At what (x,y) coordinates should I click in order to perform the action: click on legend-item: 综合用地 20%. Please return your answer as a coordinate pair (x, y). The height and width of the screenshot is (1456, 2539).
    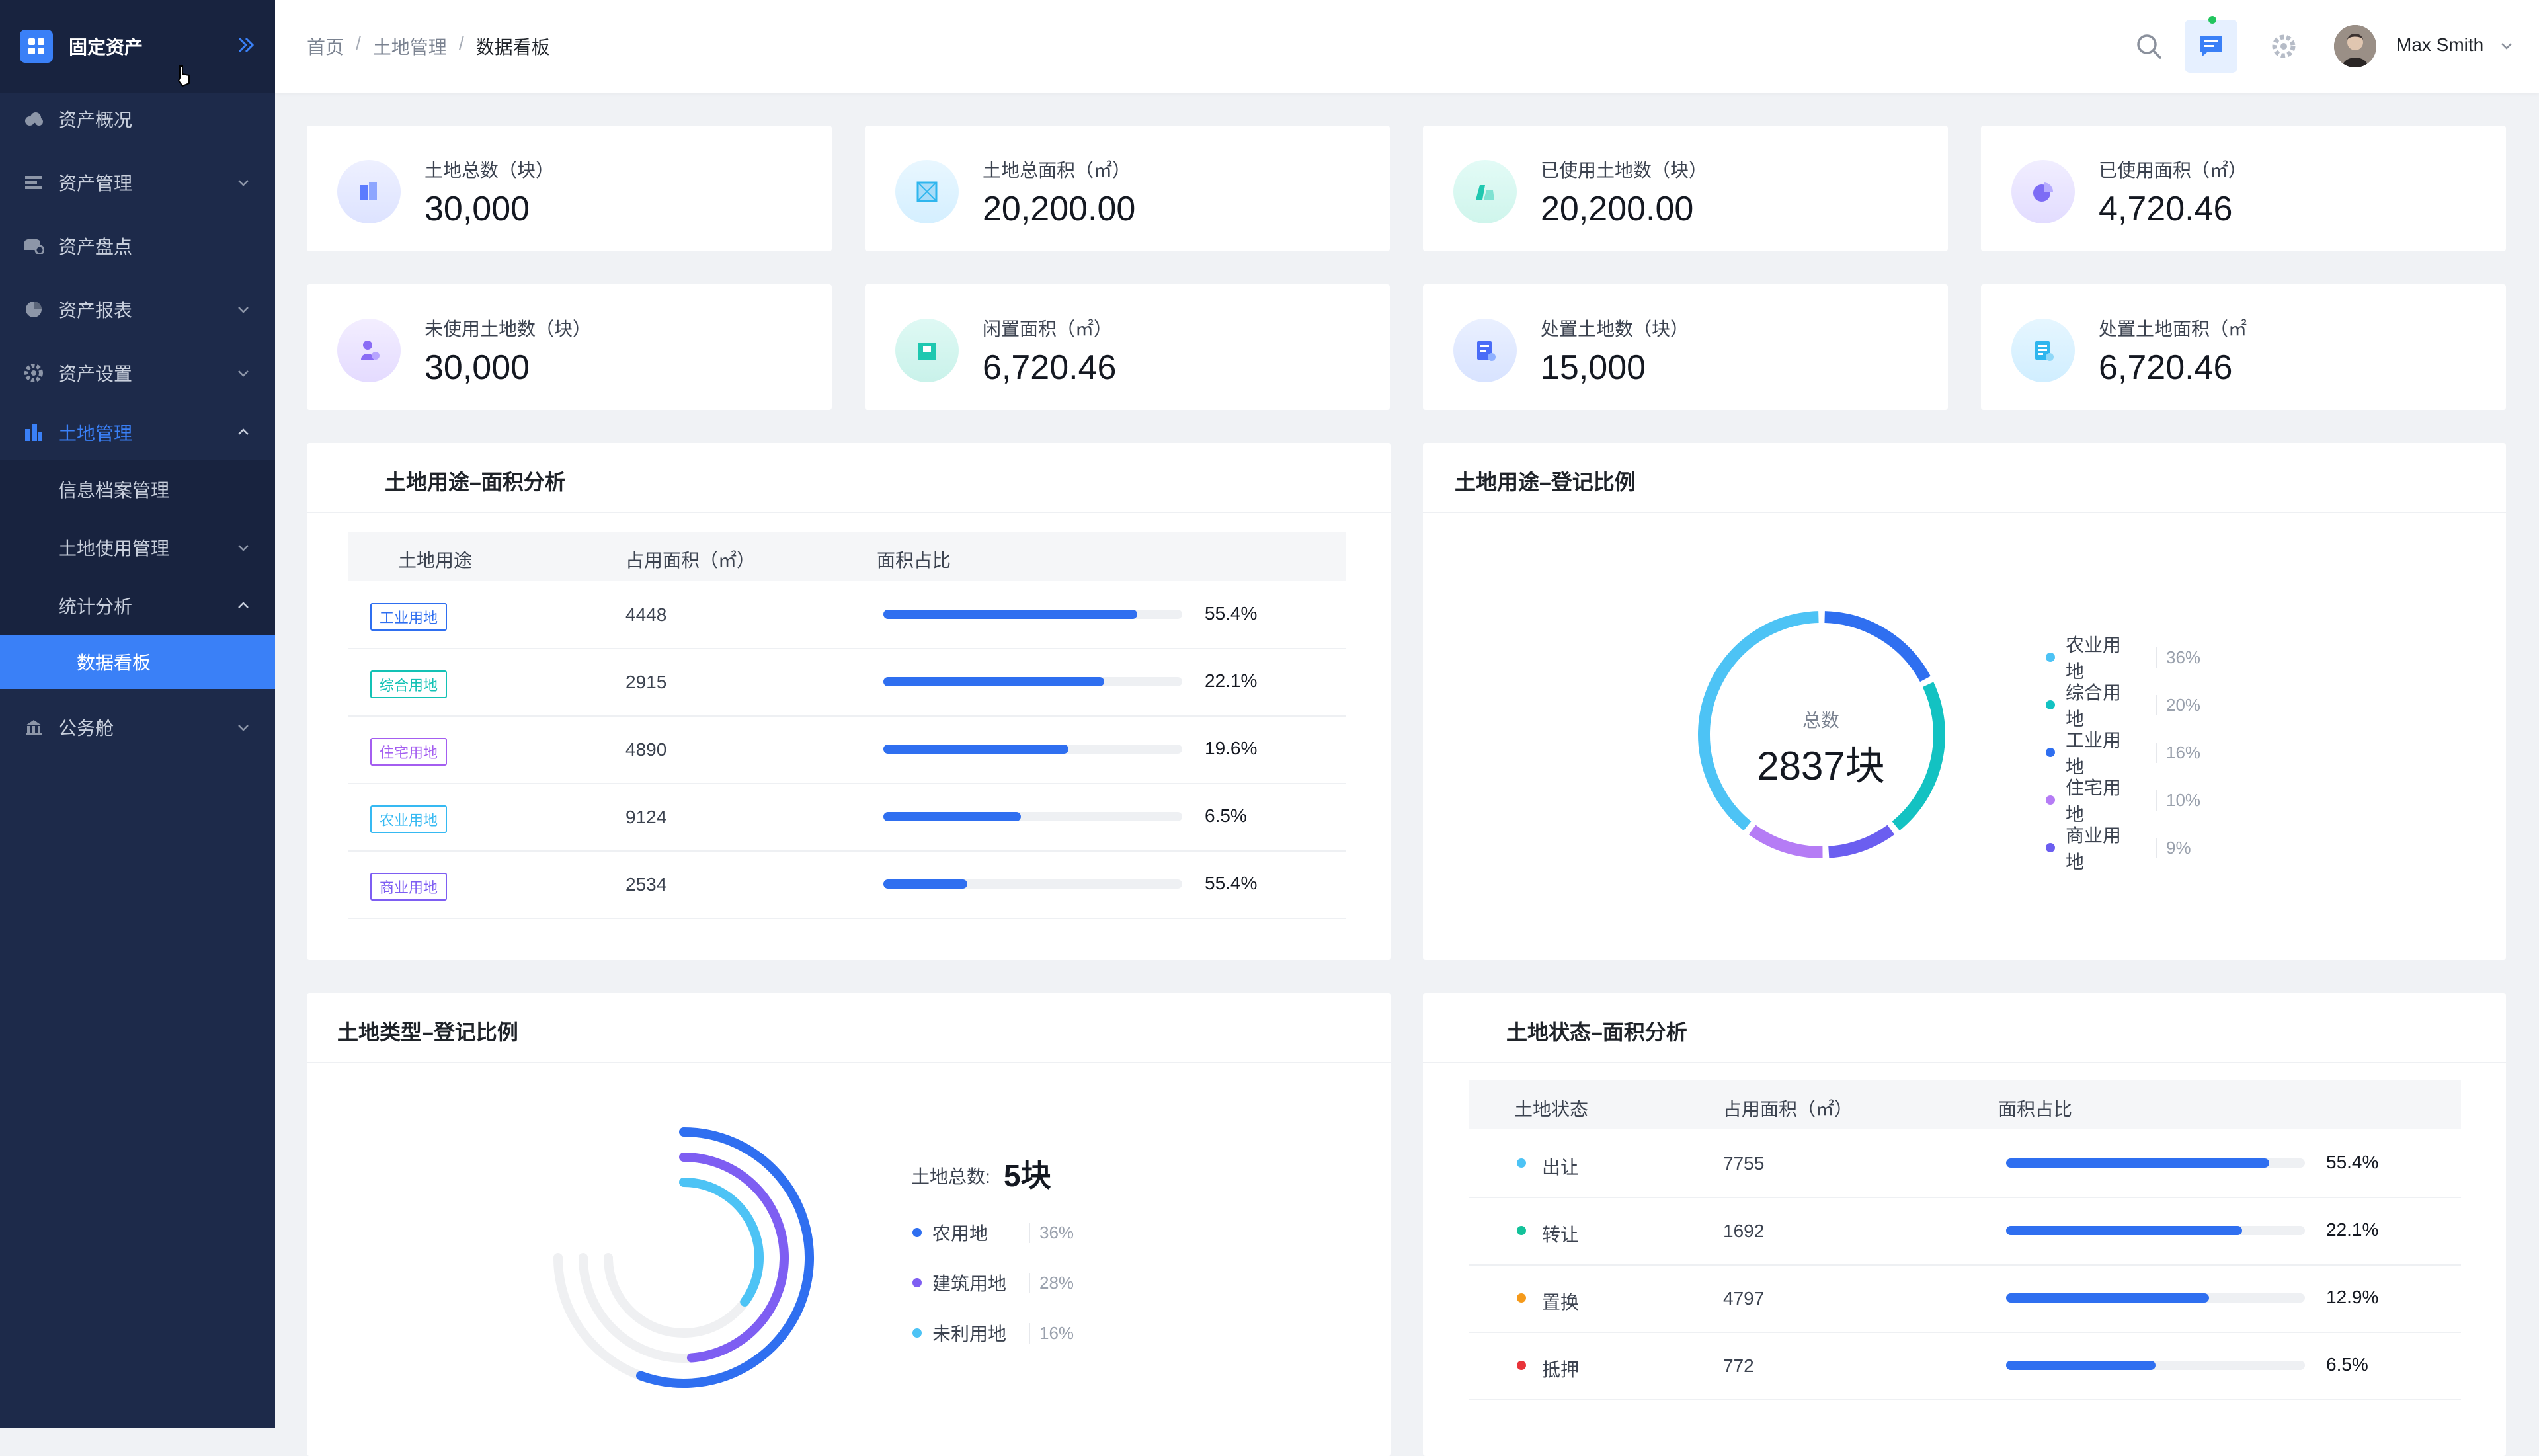
    Looking at the image, I should click on (2123, 704).